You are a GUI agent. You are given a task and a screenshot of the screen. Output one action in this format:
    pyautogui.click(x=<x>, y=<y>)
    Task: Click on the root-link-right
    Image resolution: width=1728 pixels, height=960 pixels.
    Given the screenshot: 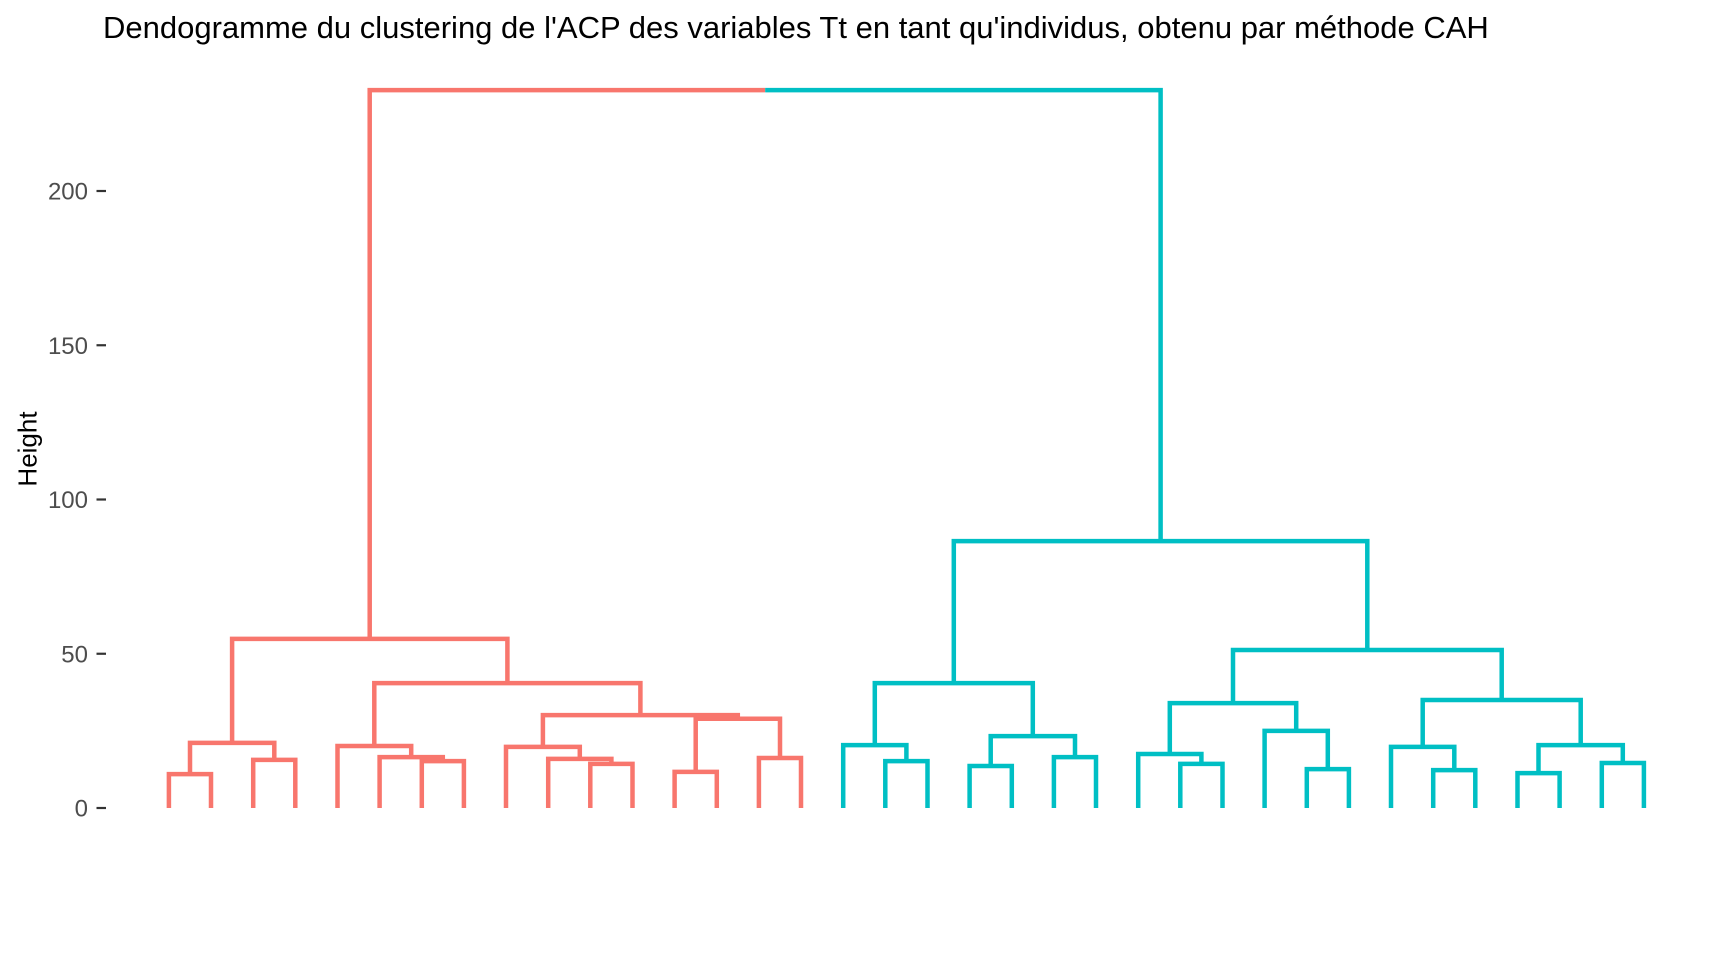 What is the action you would take?
    pyautogui.click(x=964, y=314)
    